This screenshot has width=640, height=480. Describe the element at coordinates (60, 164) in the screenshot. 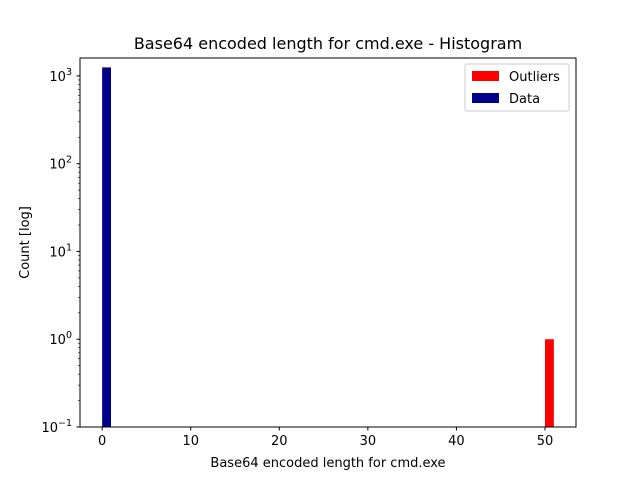

I see `y-tick-label-3: 10²` at that location.